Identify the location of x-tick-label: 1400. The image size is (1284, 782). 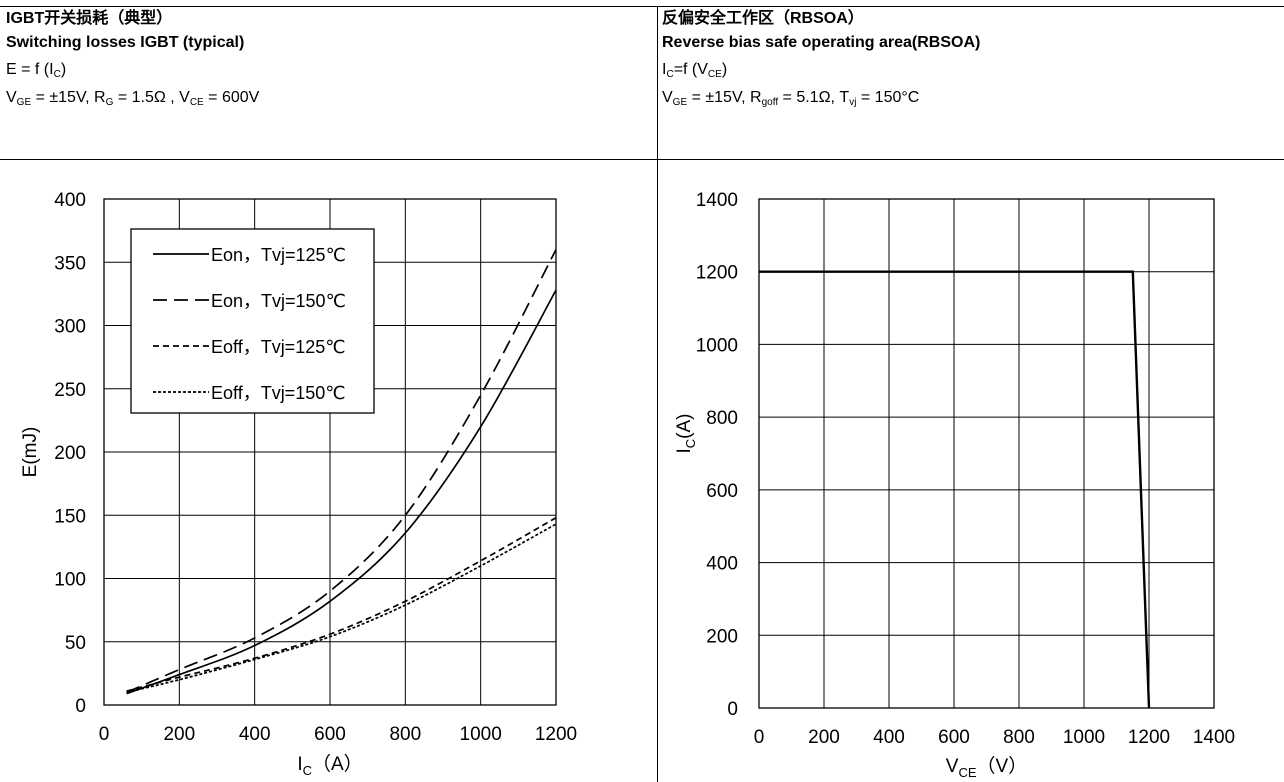
(1214, 737).